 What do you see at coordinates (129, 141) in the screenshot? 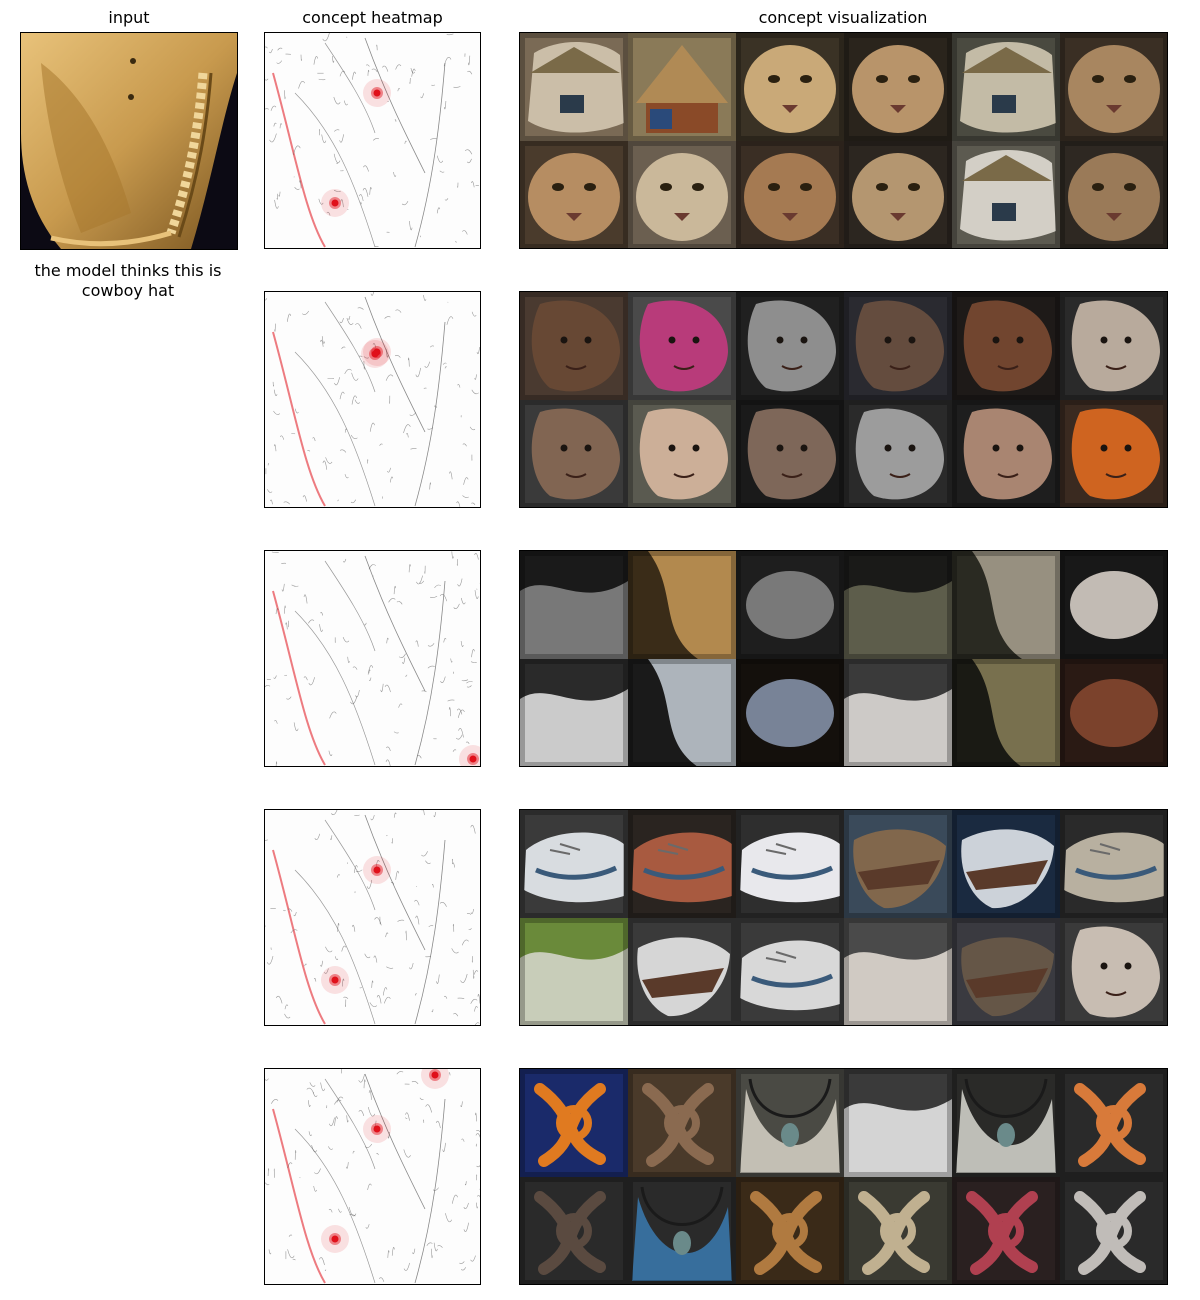
I see `input-image` at bounding box center [129, 141].